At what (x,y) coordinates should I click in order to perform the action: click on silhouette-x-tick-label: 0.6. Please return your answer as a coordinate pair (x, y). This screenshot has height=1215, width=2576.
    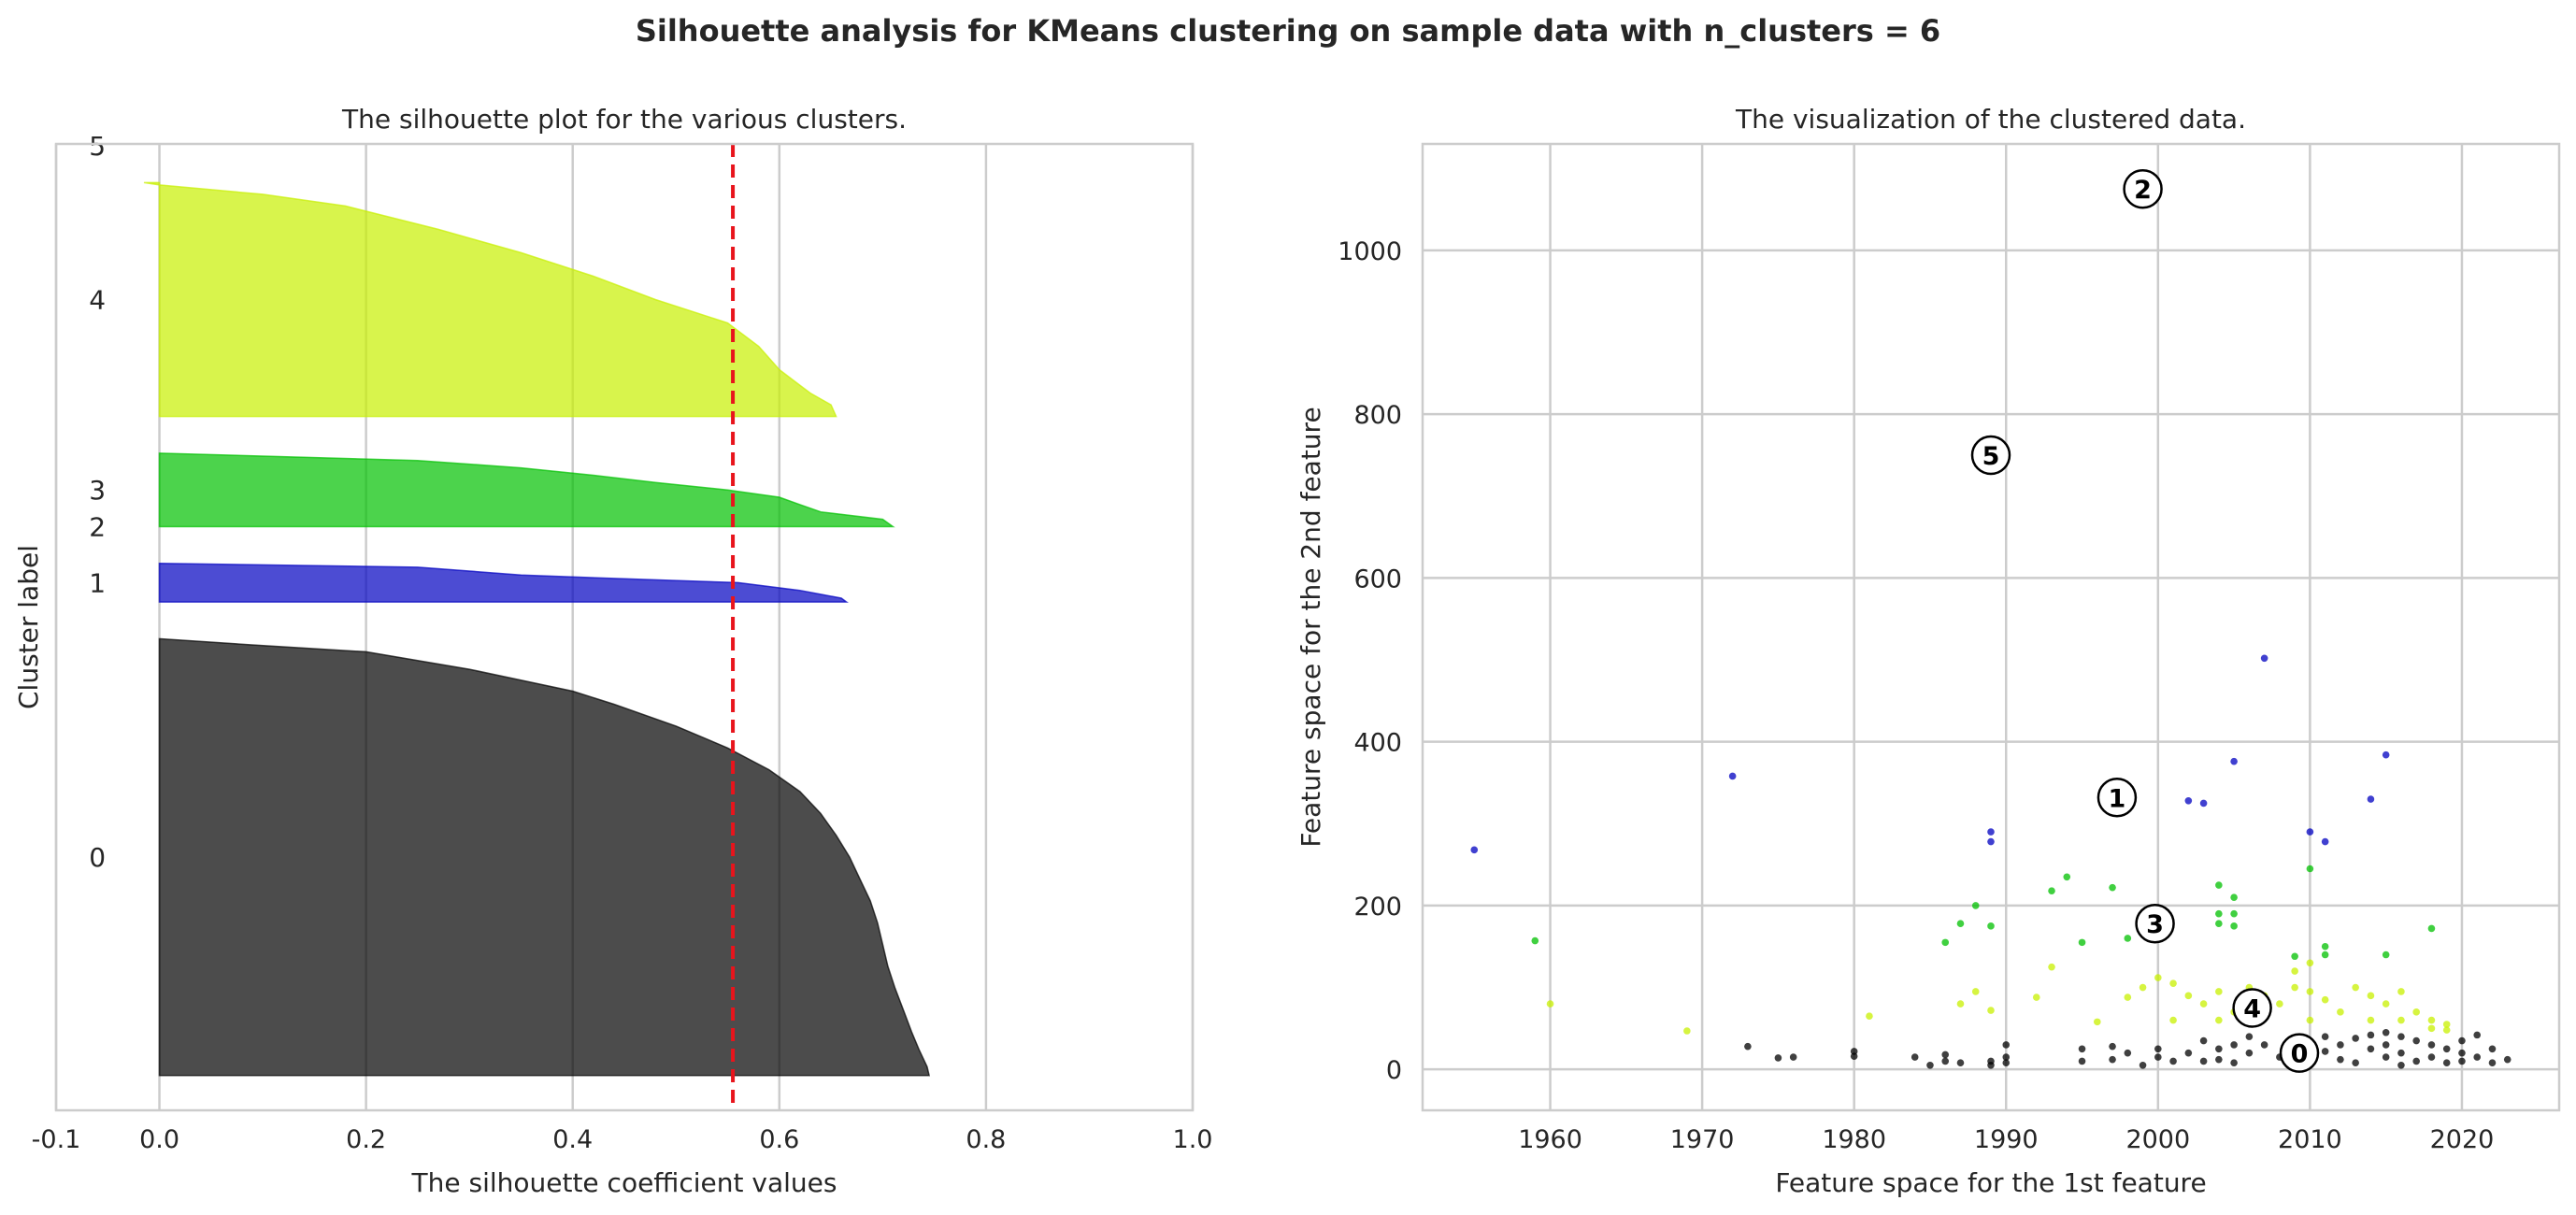
    Looking at the image, I should click on (779, 1139).